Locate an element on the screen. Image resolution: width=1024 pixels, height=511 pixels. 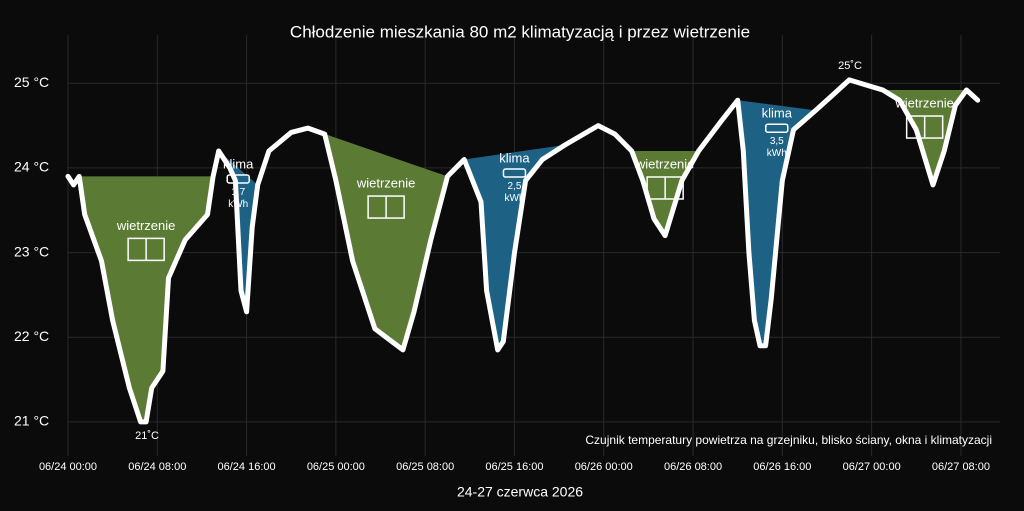
min-label: 21˚C is located at coordinates (147, 436).